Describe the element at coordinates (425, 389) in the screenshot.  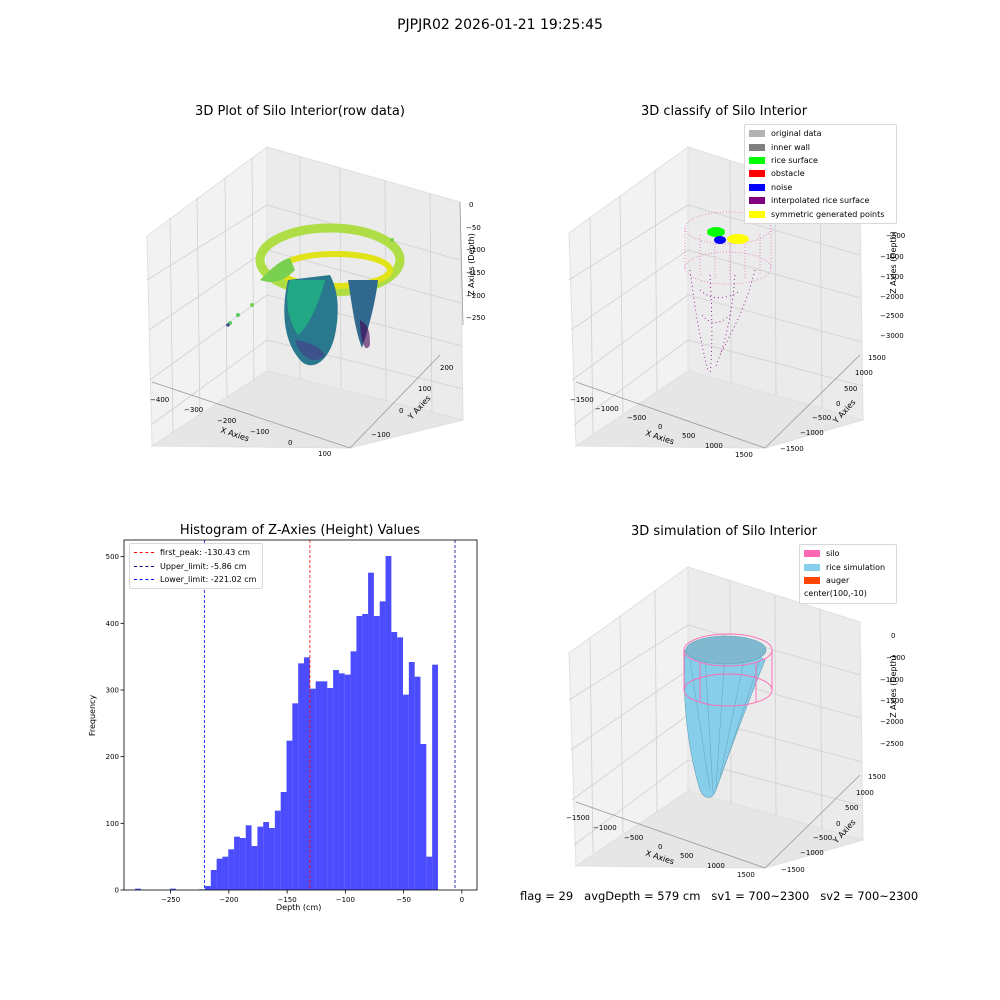
I see `plot1-y-tick: 100` at that location.